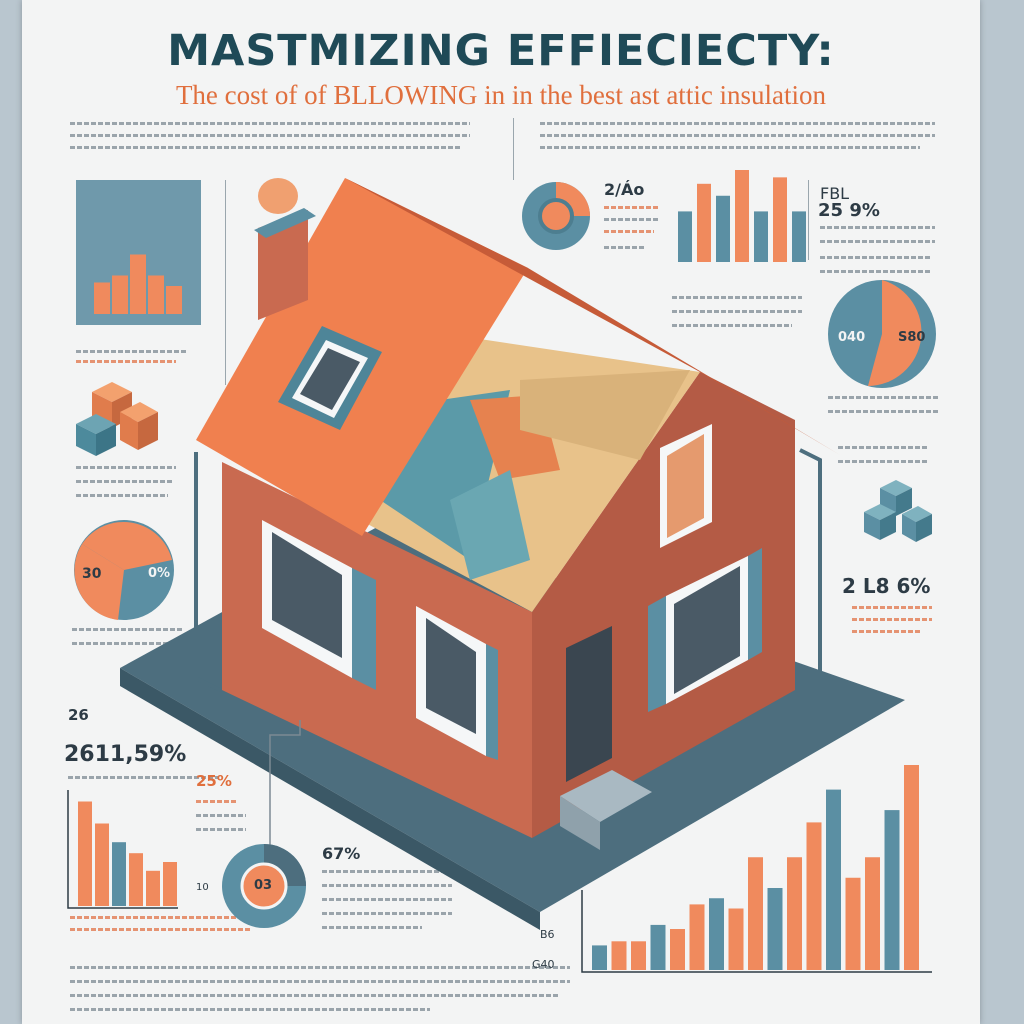 The image size is (1024, 1024). Describe the element at coordinates (330, 799) in the screenshot. I see `ground-slab-edge` at that location.